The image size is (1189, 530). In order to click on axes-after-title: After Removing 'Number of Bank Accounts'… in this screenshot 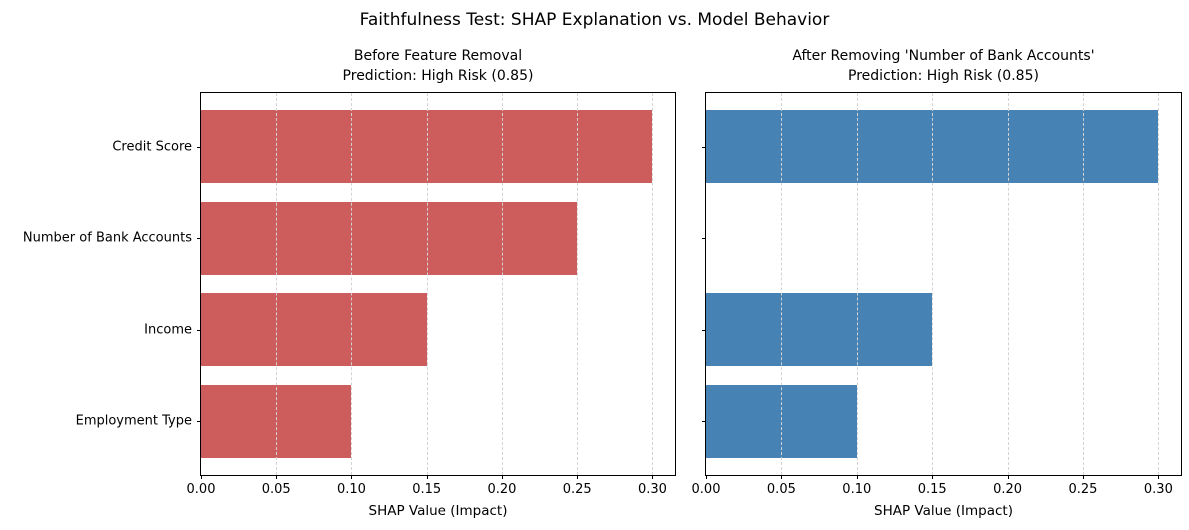, I will do `click(943, 66)`.